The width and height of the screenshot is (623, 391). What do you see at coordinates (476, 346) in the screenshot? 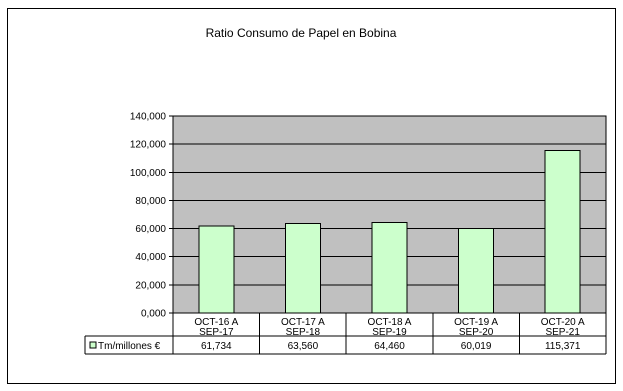
I see `data-value-label: 60,019` at bounding box center [476, 346].